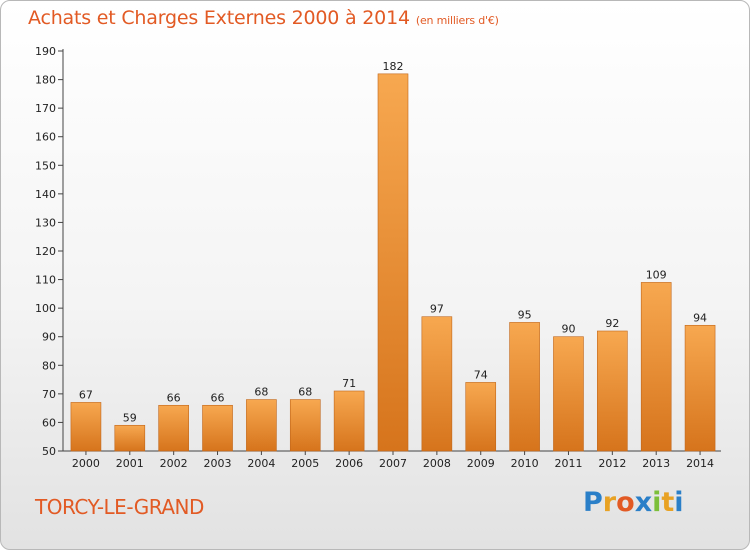 Image resolution: width=750 pixels, height=550 pixels. I want to click on y-tick-label: 140, so click(45, 194).